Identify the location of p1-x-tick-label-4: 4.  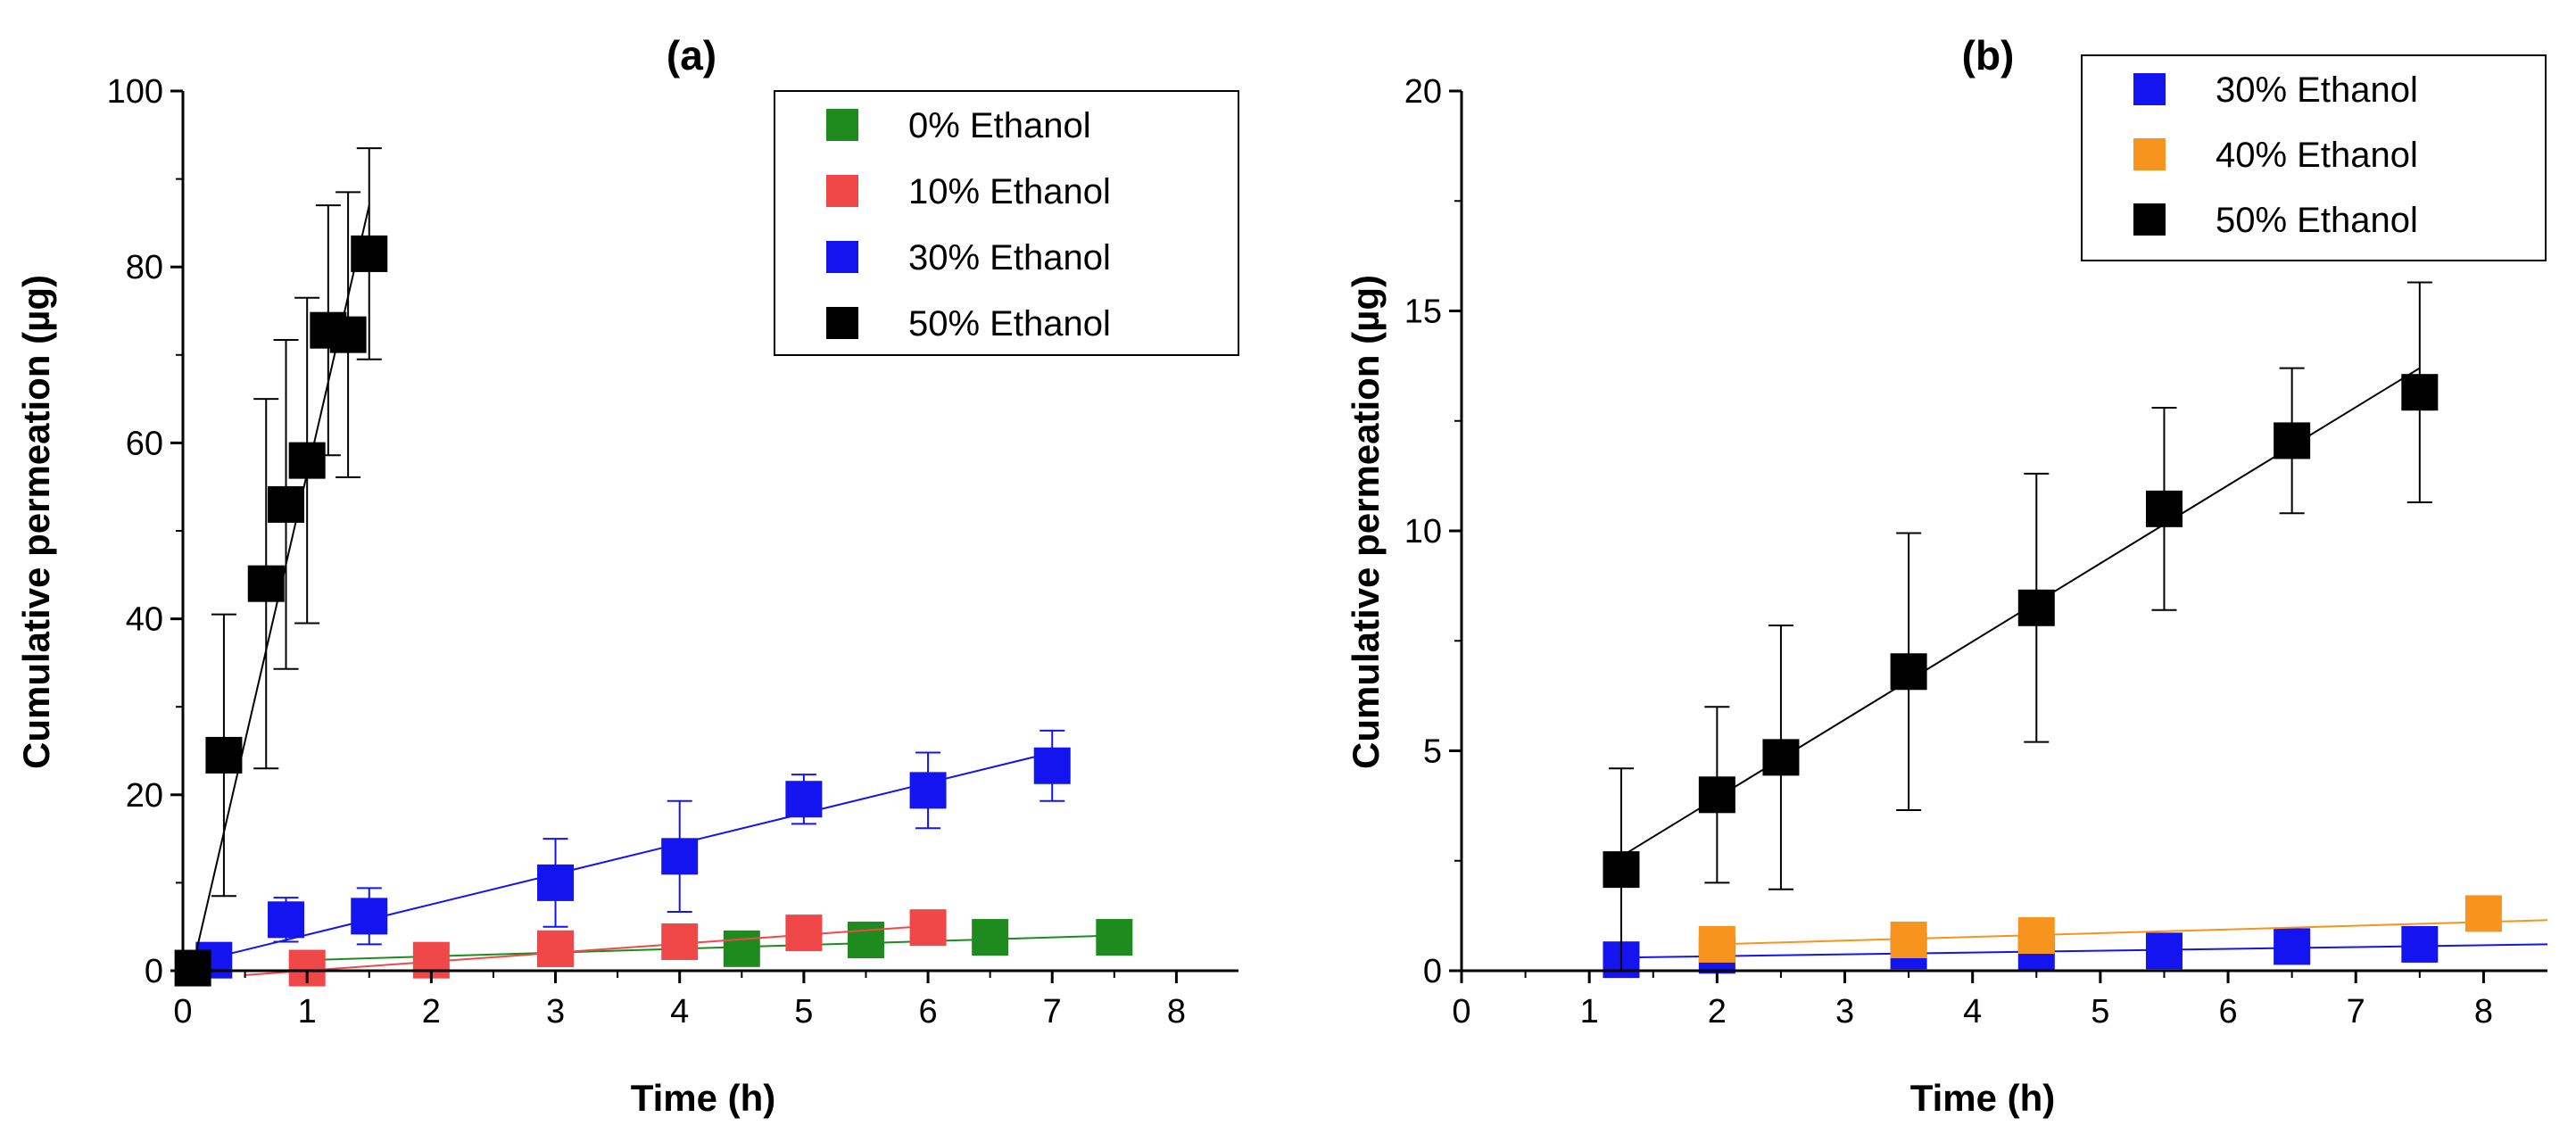
(1973, 1012).